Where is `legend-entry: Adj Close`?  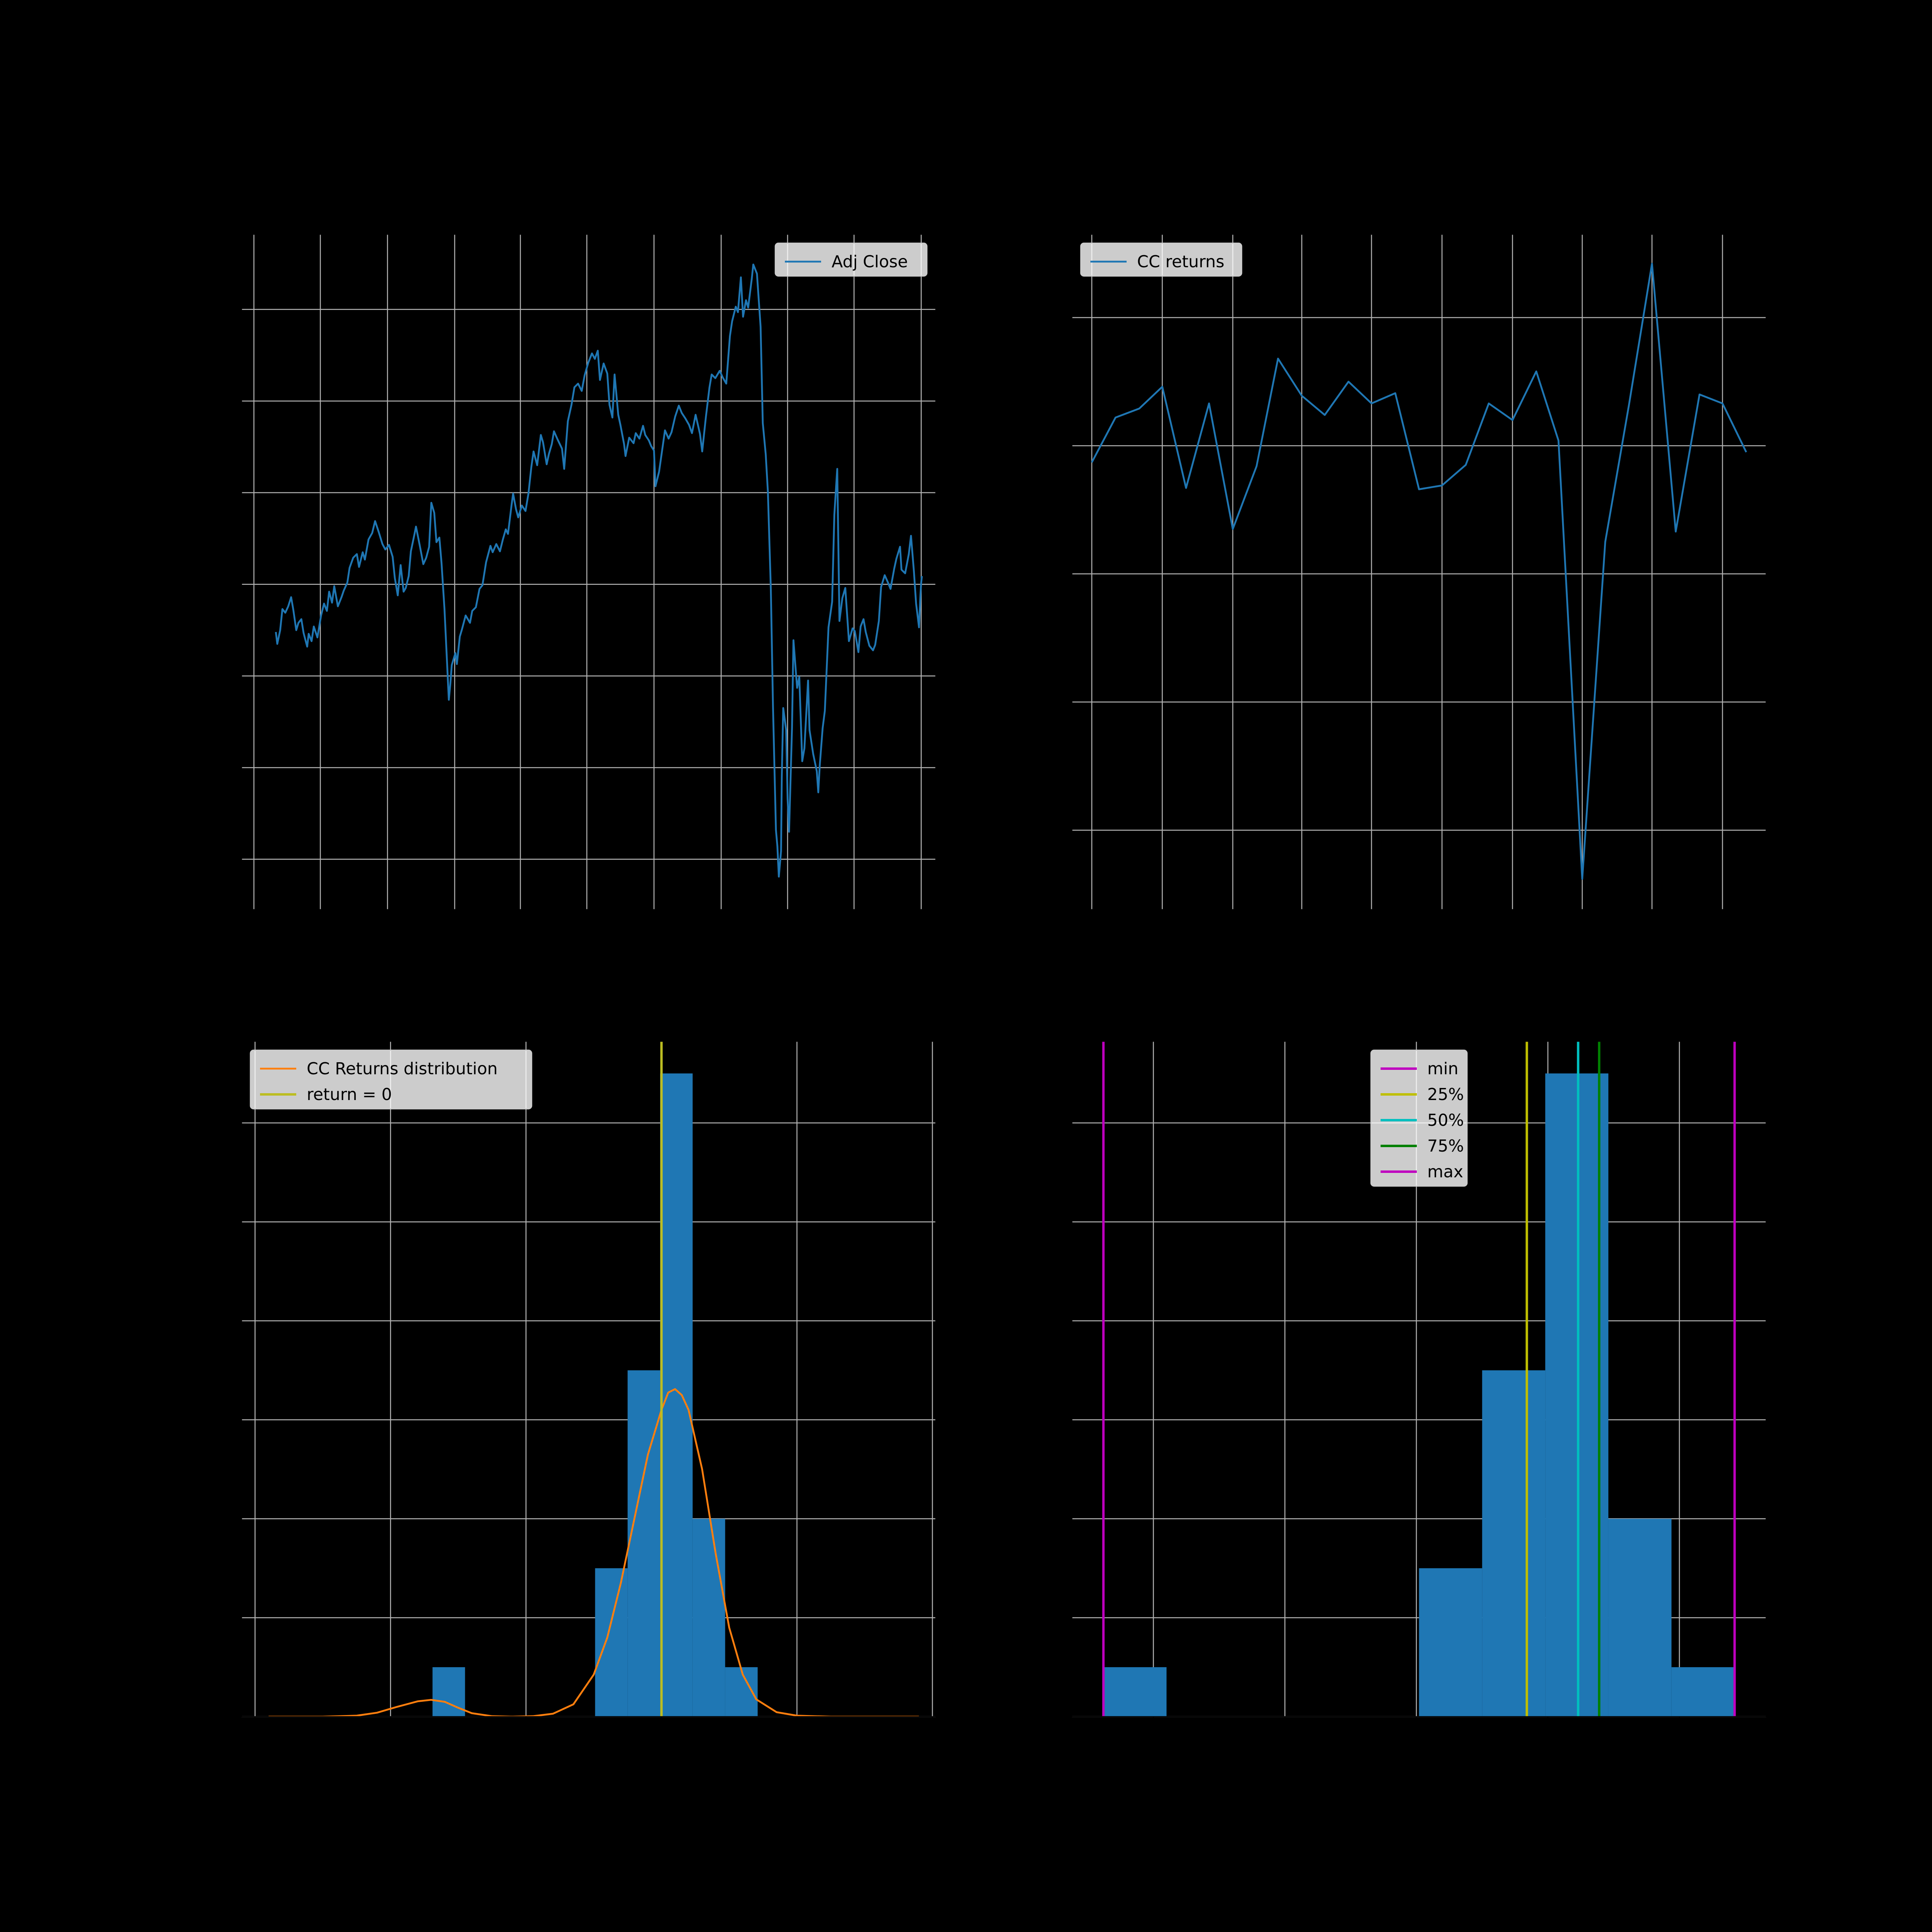
legend-entry: Adj Close is located at coordinates (870, 261).